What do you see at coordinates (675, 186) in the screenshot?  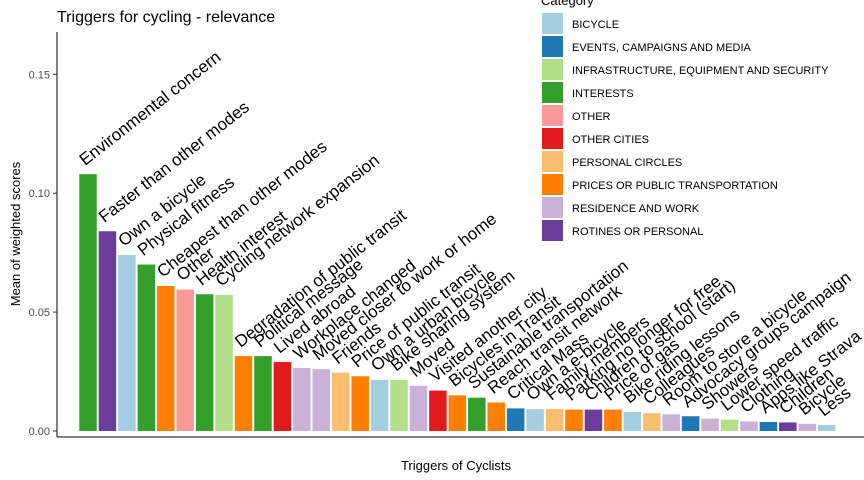 I see `legend-label: PRICES OR PUBLIC TRANSPORTATION` at bounding box center [675, 186].